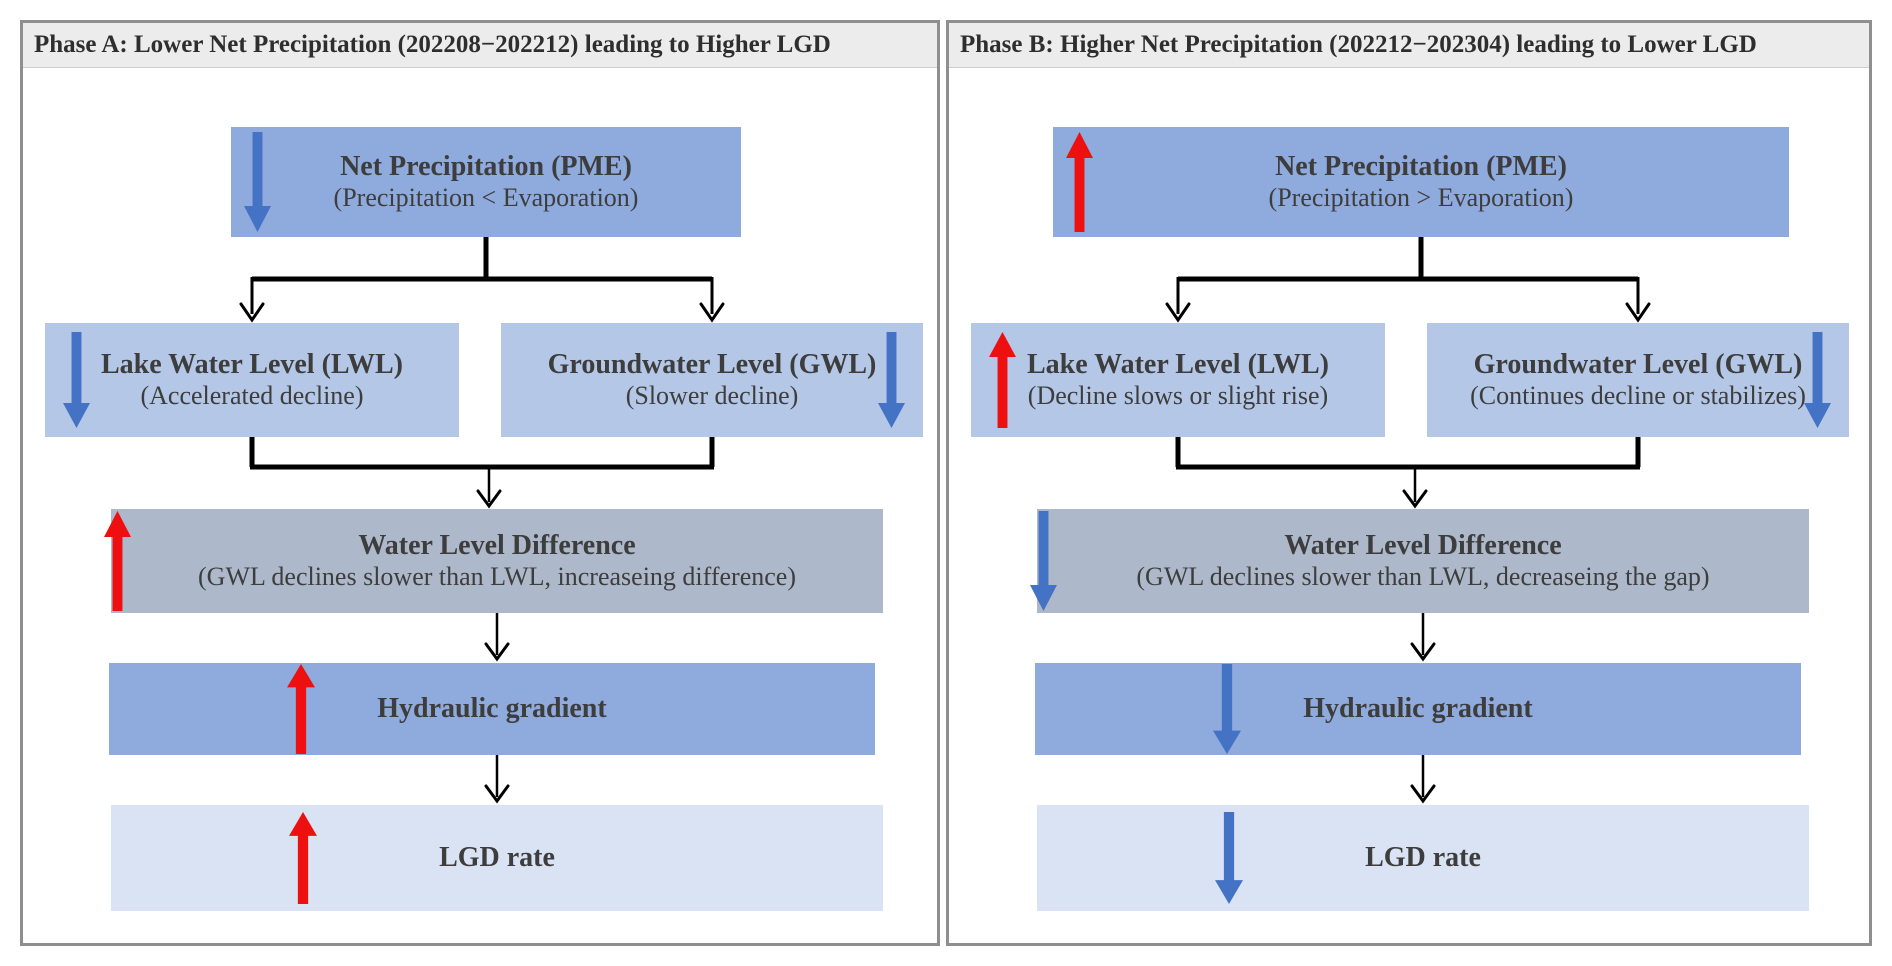  Describe the element at coordinates (1638, 396) in the screenshot. I see `node-subtitle: (Continues decline or stabilizes)` at that location.